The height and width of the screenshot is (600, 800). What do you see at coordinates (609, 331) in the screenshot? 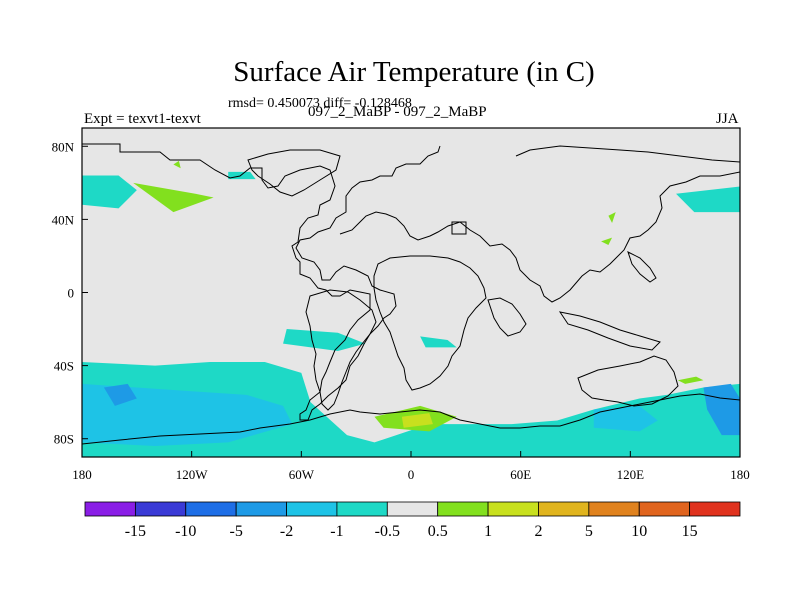
I see `indonesia-outline` at bounding box center [609, 331].